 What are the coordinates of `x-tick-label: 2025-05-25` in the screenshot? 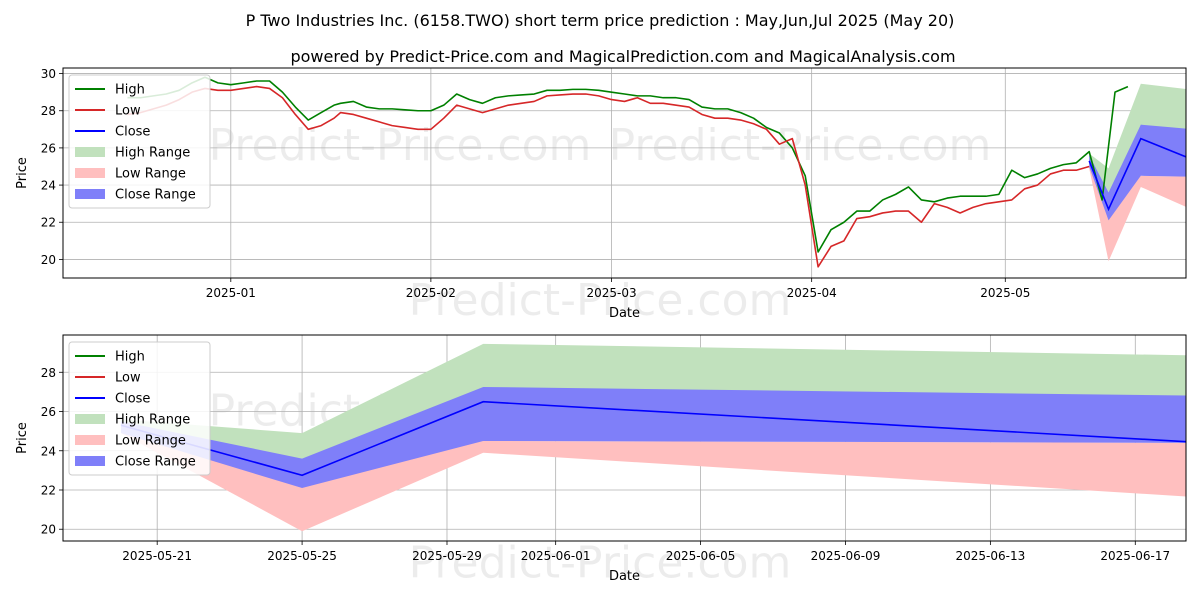 It's located at (302, 556).